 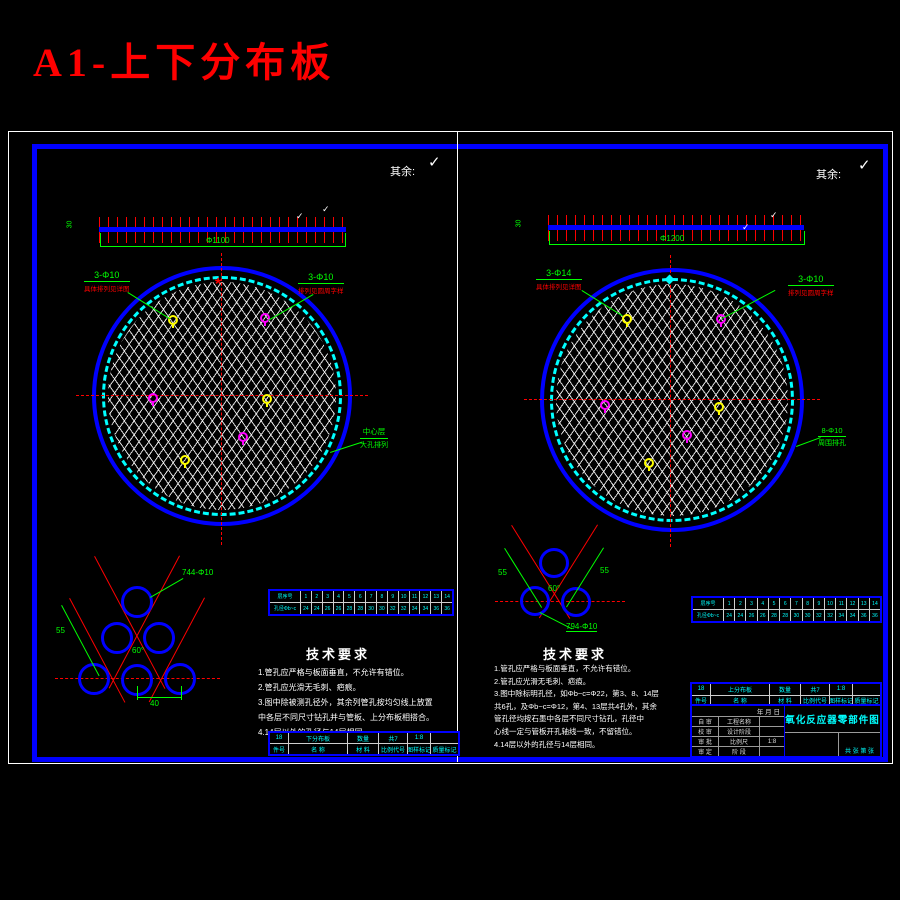 What do you see at coordinates (222, 246) in the screenshot?
I see `dim-line` at bounding box center [222, 246].